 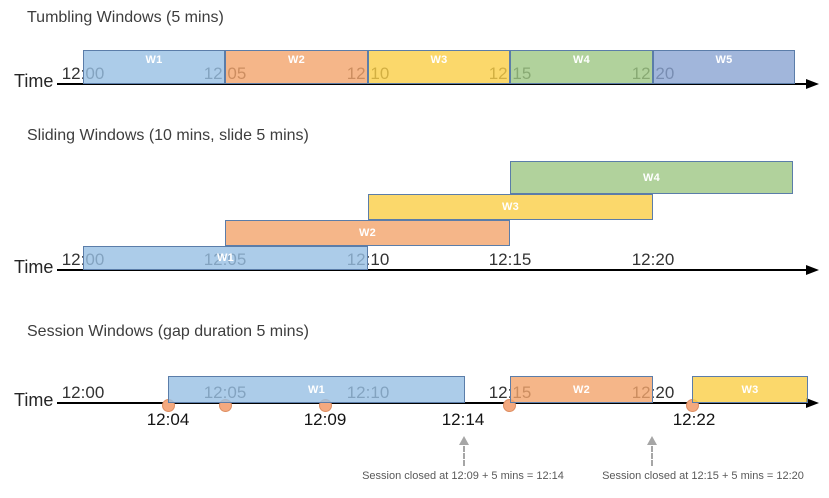 I want to click on session-window-label-w2: W2, so click(x=581, y=389).